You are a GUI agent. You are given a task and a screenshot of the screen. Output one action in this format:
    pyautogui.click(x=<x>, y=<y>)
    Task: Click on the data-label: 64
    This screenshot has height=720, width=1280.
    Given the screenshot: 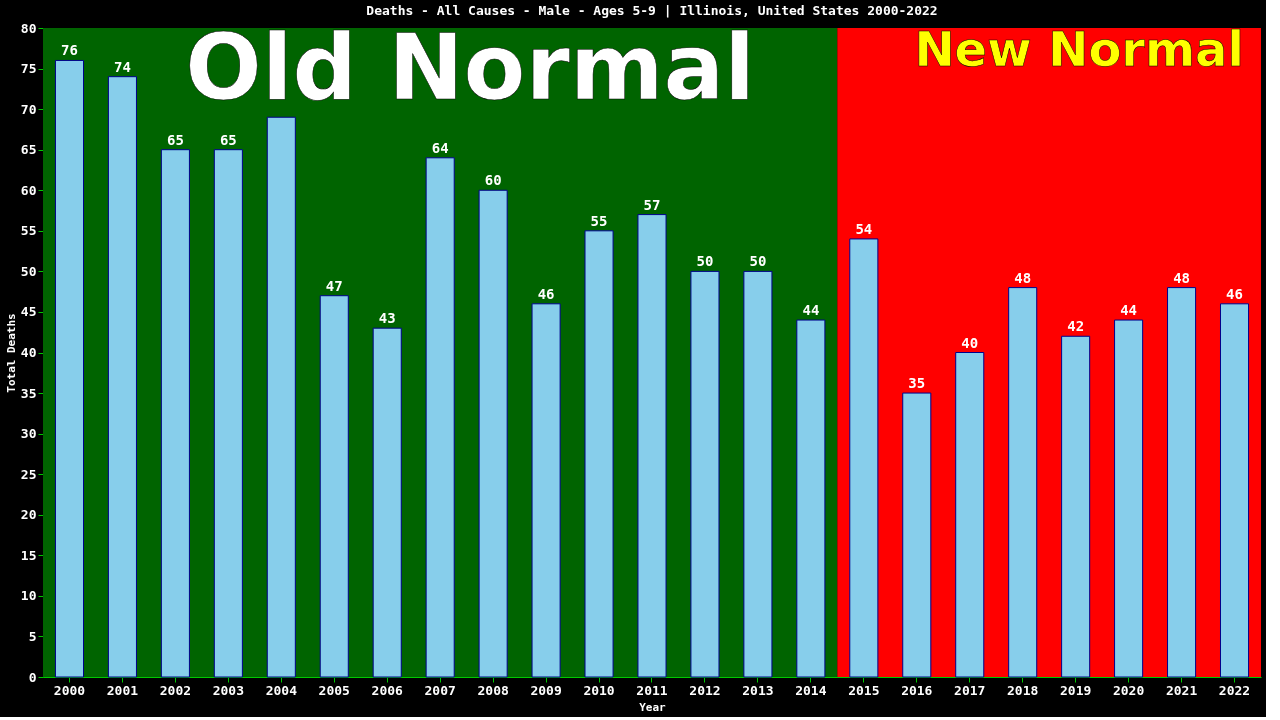 What is the action you would take?
    pyautogui.click(x=440, y=147)
    